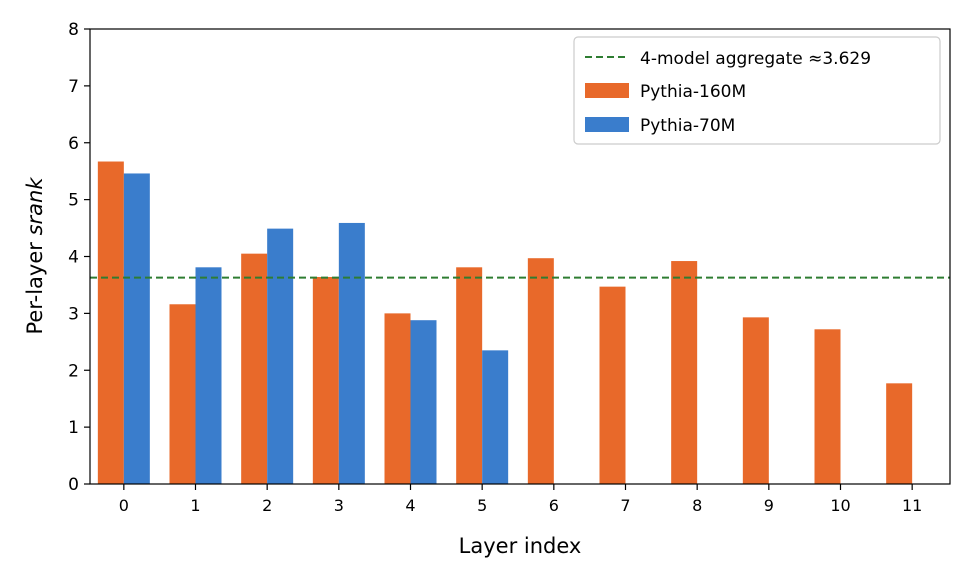 The width and height of the screenshot is (971, 582). Describe the element at coordinates (687, 126) in the screenshot. I see `legend-label-pythia-70m: Pythia-70M` at that location.